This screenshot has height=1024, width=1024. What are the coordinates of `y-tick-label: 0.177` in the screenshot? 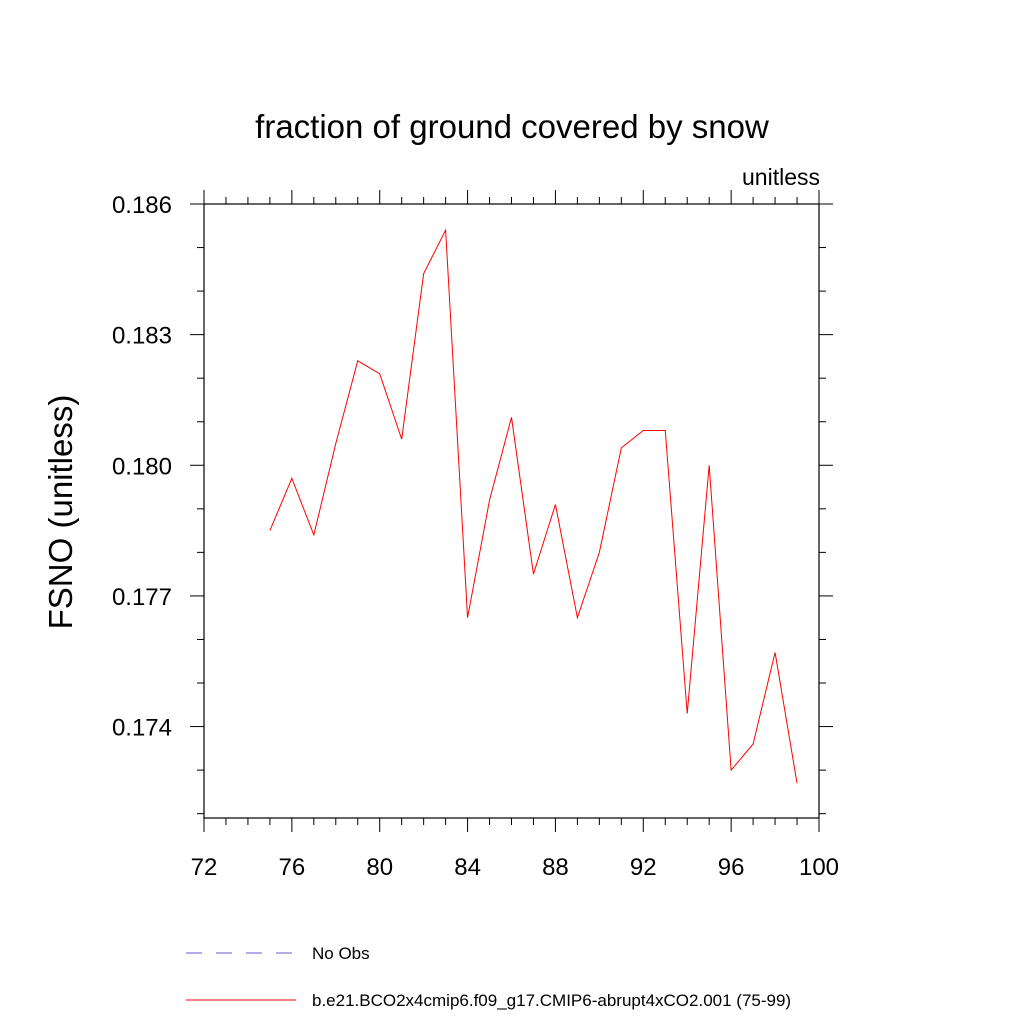 It's located at (142, 597).